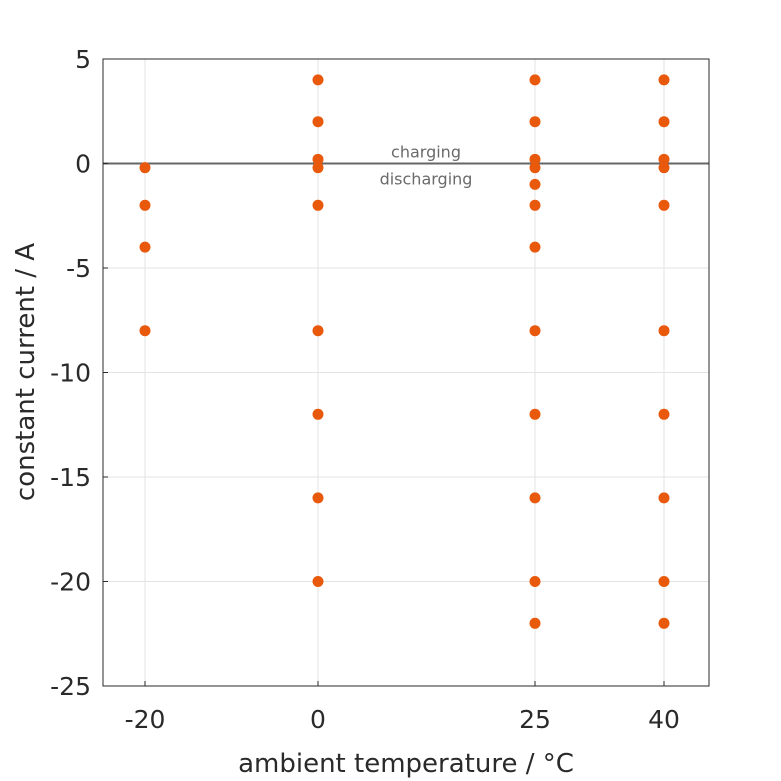  What do you see at coordinates (26, 372) in the screenshot?
I see `y-axis-label: constant current / A` at bounding box center [26, 372].